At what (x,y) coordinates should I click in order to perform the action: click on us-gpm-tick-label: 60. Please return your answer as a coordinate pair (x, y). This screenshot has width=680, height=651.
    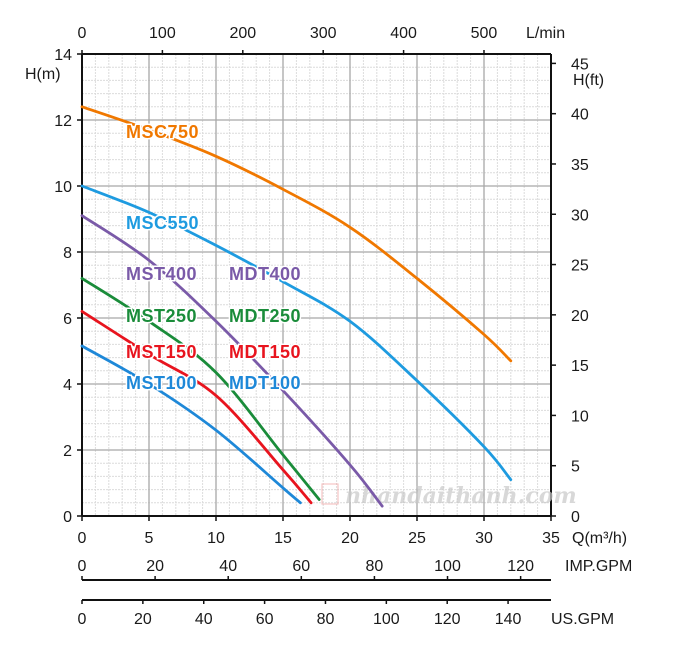
    Looking at the image, I should click on (265, 619).